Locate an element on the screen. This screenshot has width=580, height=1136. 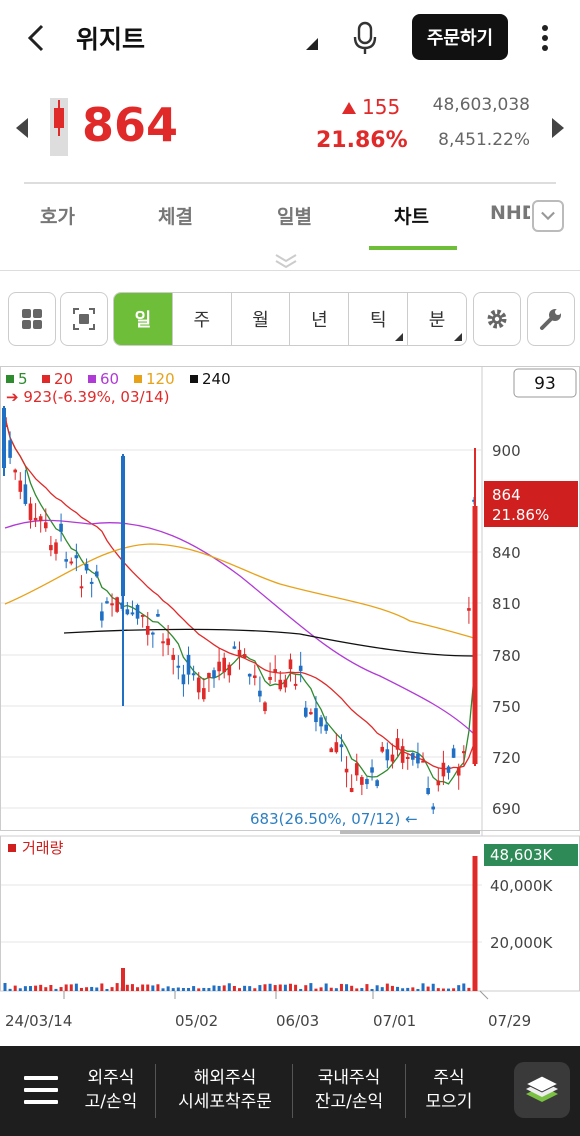
count-box is located at coordinates (545, 383).